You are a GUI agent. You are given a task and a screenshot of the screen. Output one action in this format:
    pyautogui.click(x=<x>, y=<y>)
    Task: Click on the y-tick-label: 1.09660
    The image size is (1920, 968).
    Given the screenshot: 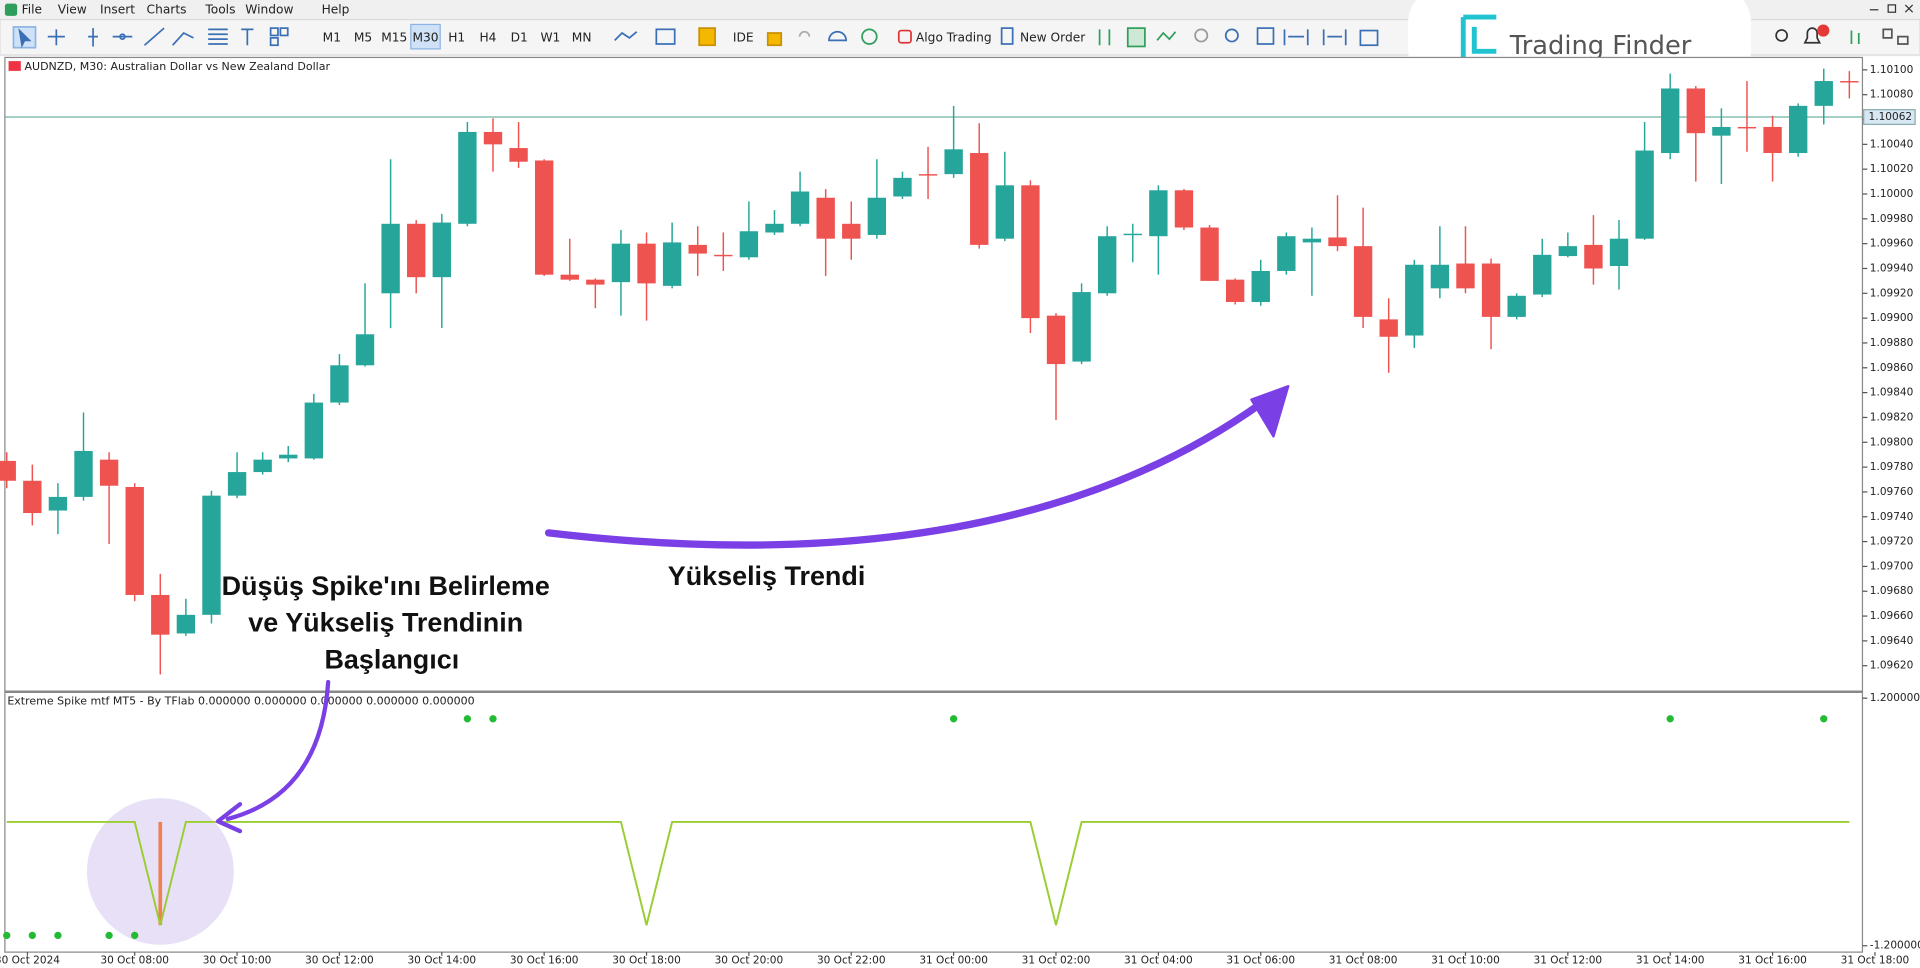 What is the action you would take?
    pyautogui.click(x=1892, y=616)
    